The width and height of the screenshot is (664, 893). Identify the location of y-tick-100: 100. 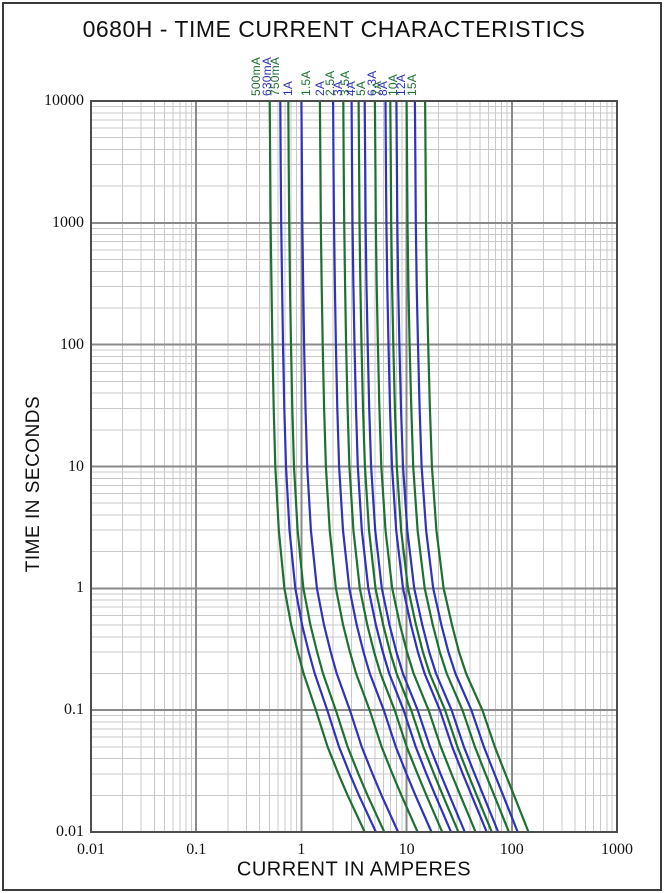
(72, 344).